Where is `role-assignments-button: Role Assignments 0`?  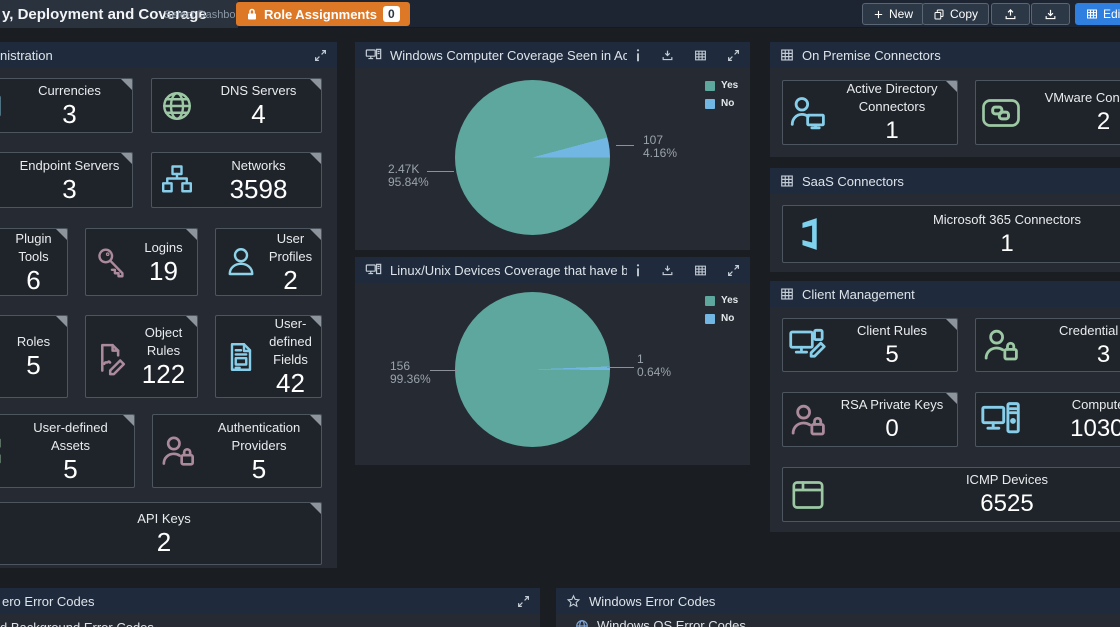 role-assignments-button: Role Assignments 0 is located at coordinates (323, 14).